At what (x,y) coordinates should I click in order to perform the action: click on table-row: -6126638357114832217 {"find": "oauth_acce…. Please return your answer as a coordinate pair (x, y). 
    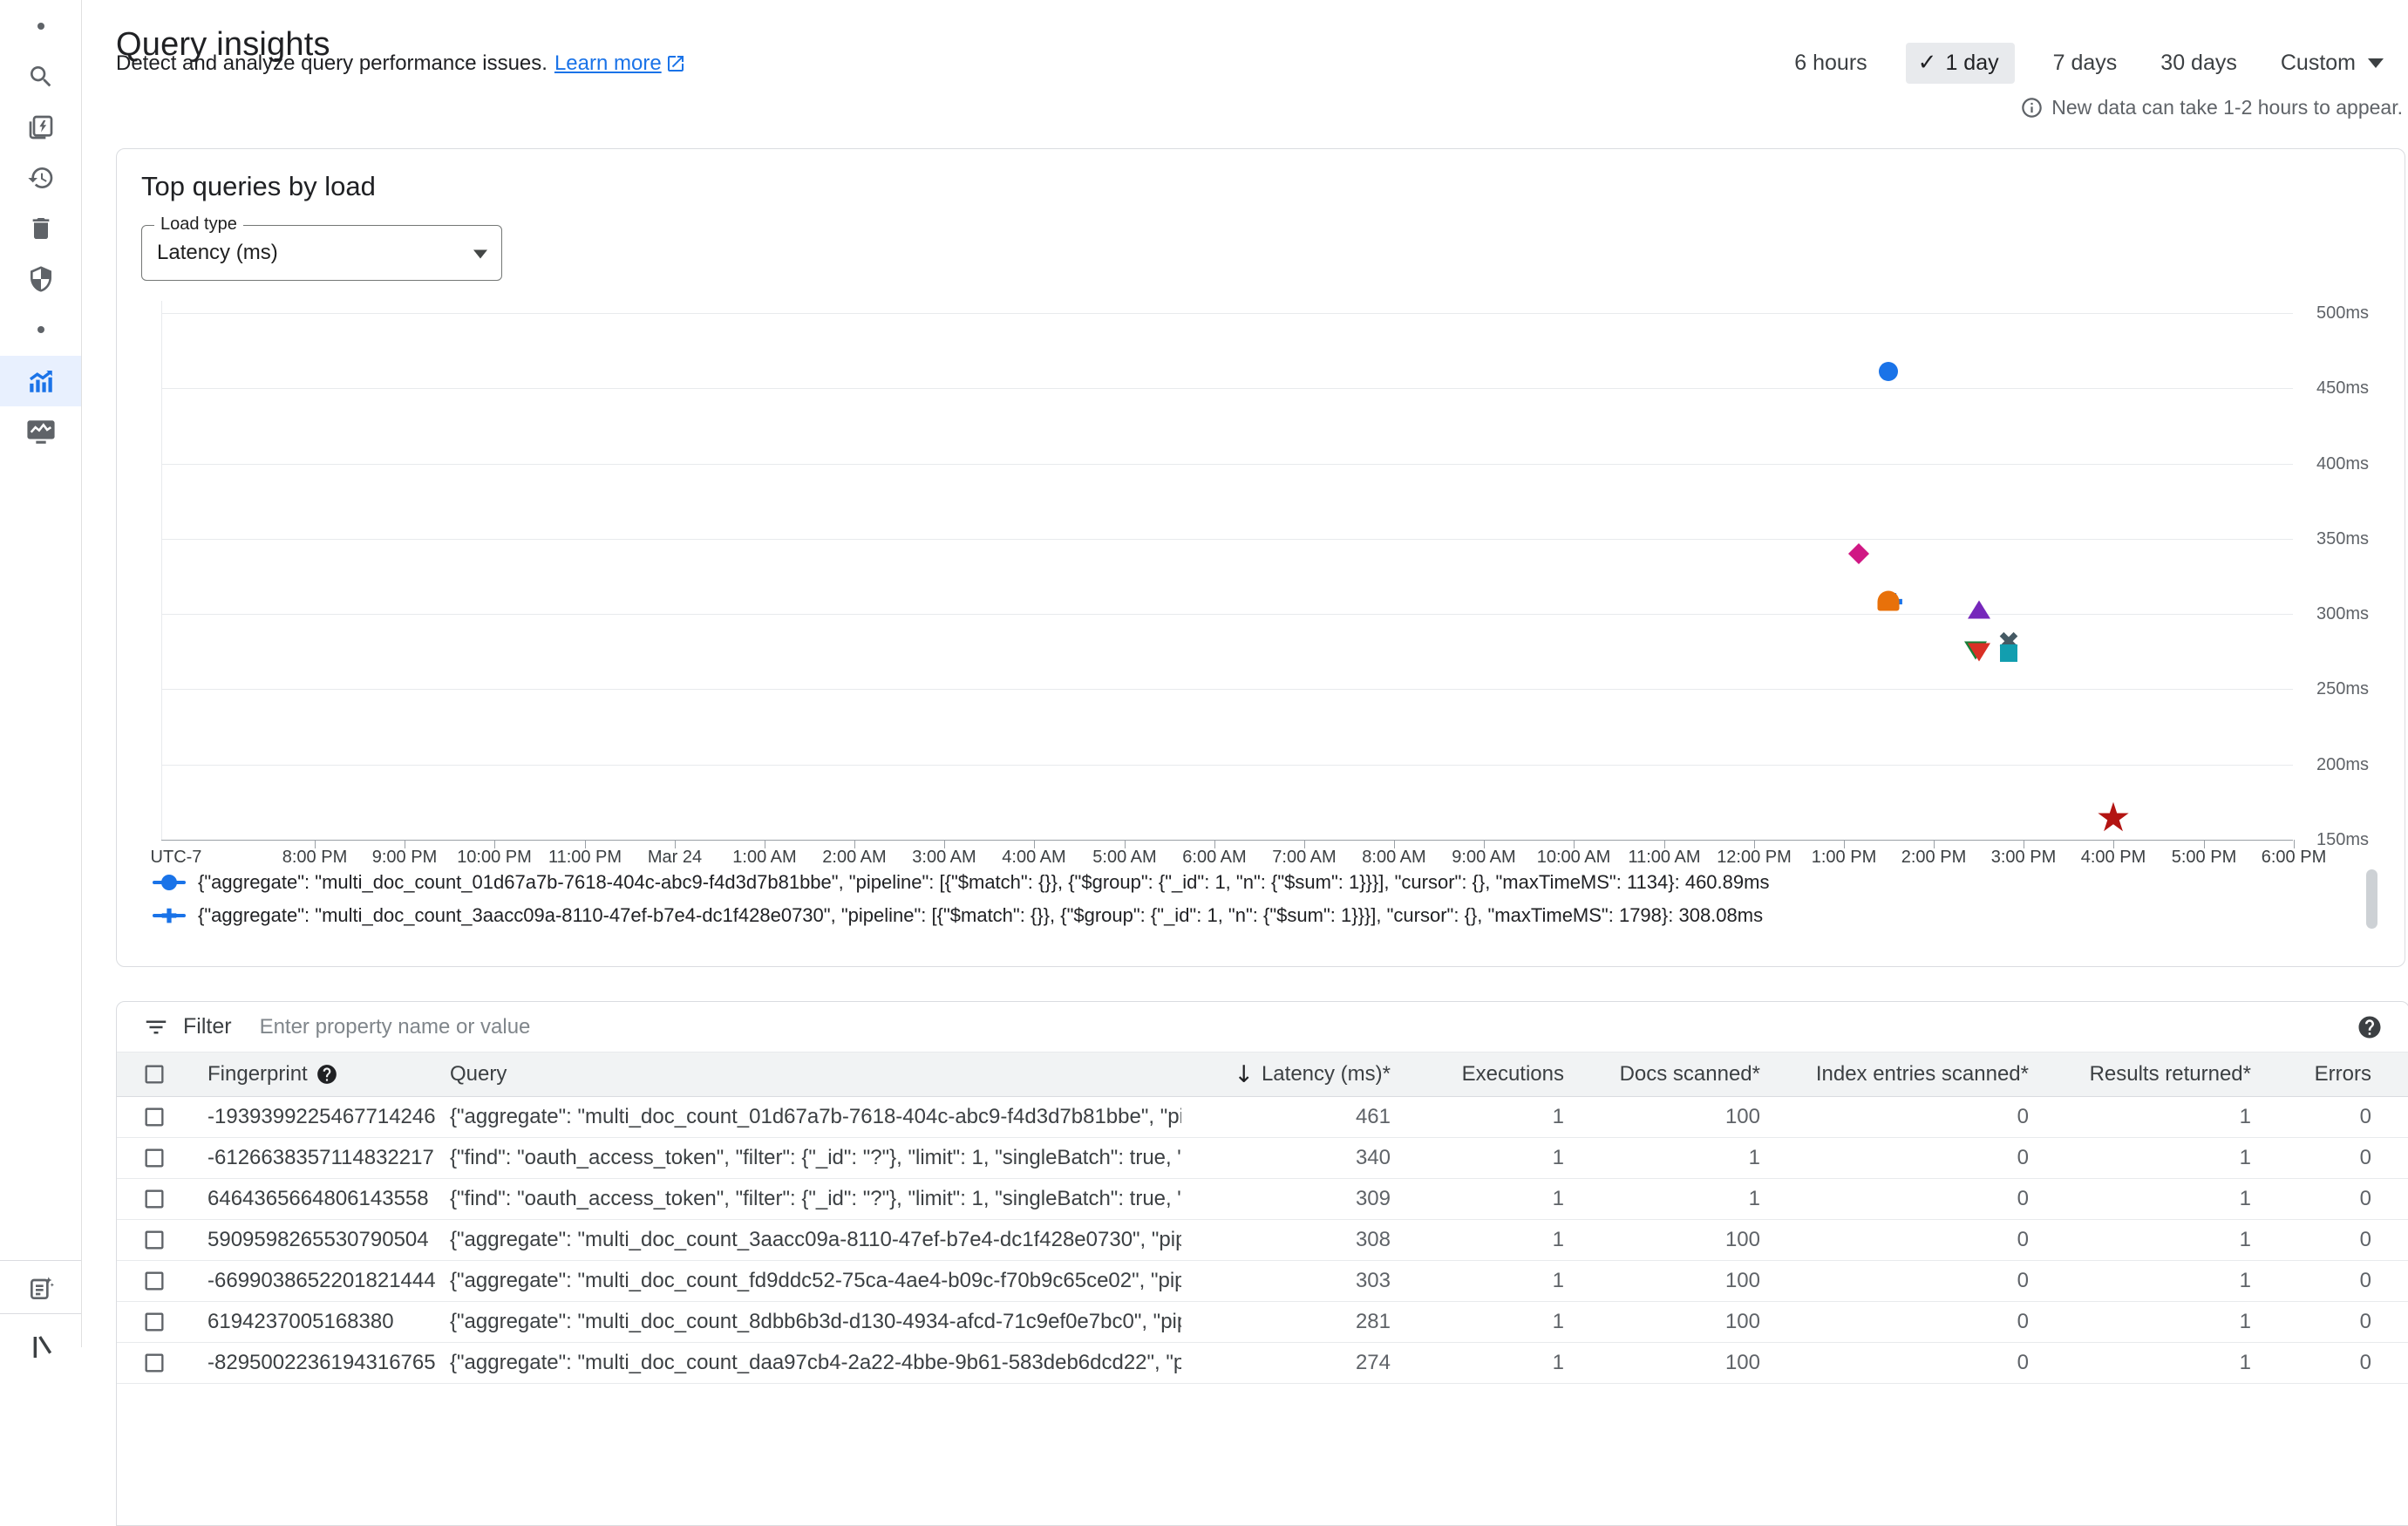
    Looking at the image, I should click on (1262, 1158).